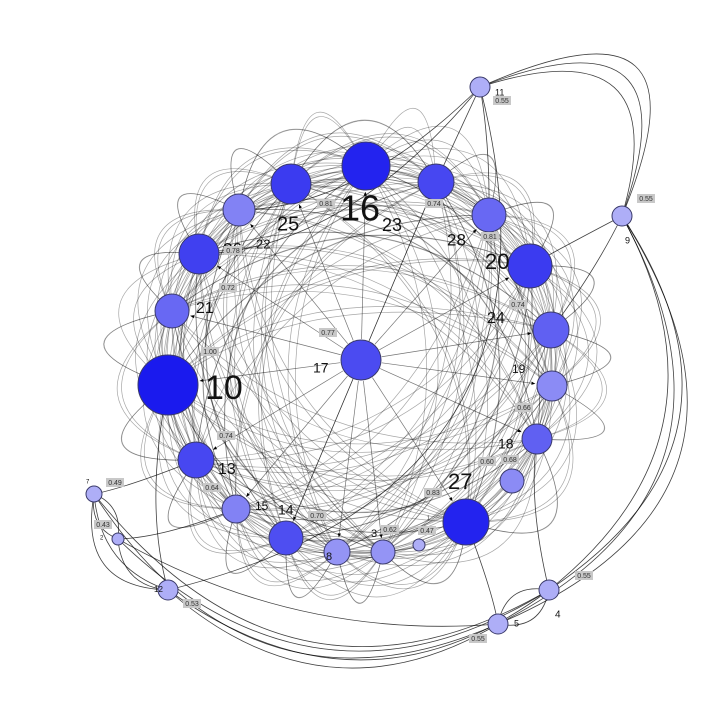  What do you see at coordinates (286, 510) in the screenshot?
I see `node-label: 14` at bounding box center [286, 510].